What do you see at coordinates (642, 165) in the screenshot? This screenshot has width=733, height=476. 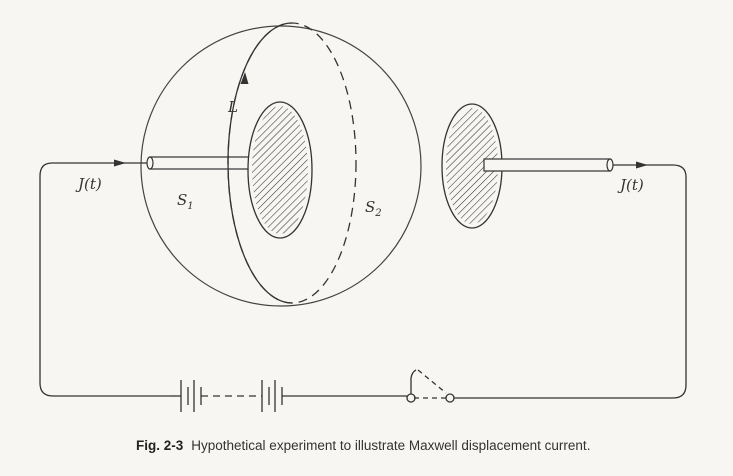 I see `current-arrow-right` at bounding box center [642, 165].